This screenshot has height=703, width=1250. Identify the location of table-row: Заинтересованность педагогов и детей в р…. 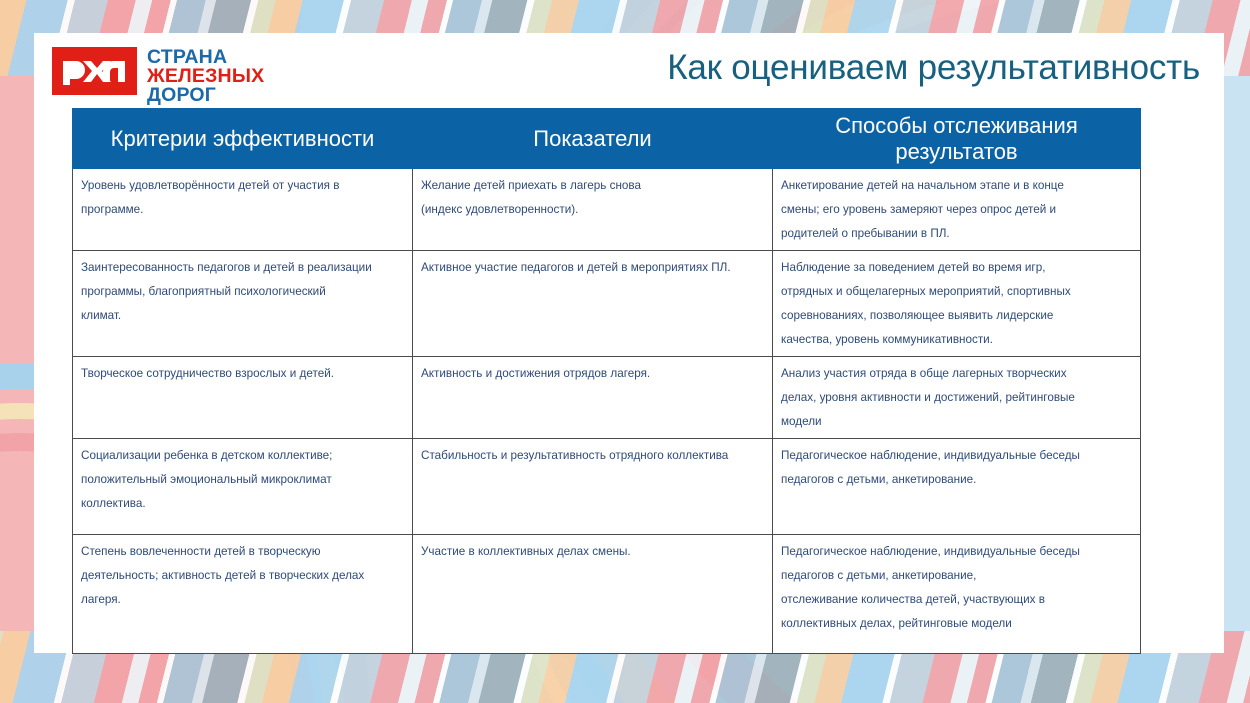
(606, 303).